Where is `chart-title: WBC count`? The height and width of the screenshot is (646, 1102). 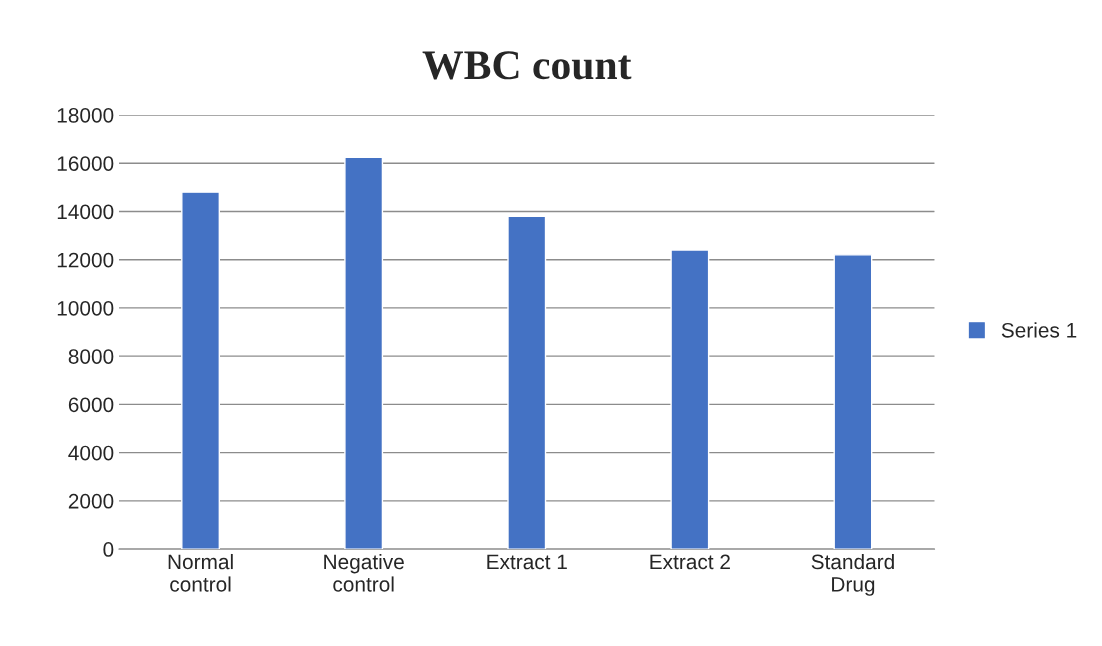 chart-title: WBC count is located at coordinates (527, 65).